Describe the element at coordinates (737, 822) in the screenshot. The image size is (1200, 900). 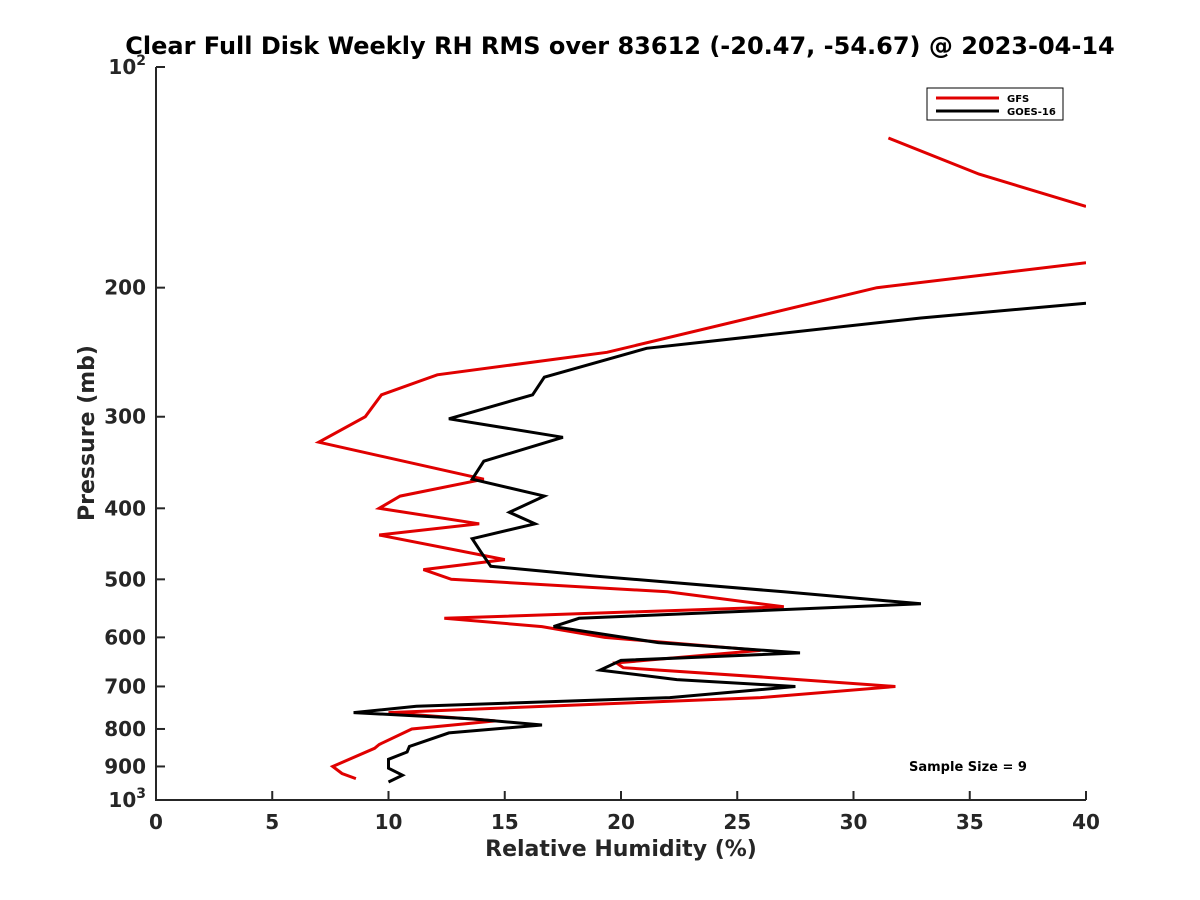
I see `x-tick-label: 25` at that location.